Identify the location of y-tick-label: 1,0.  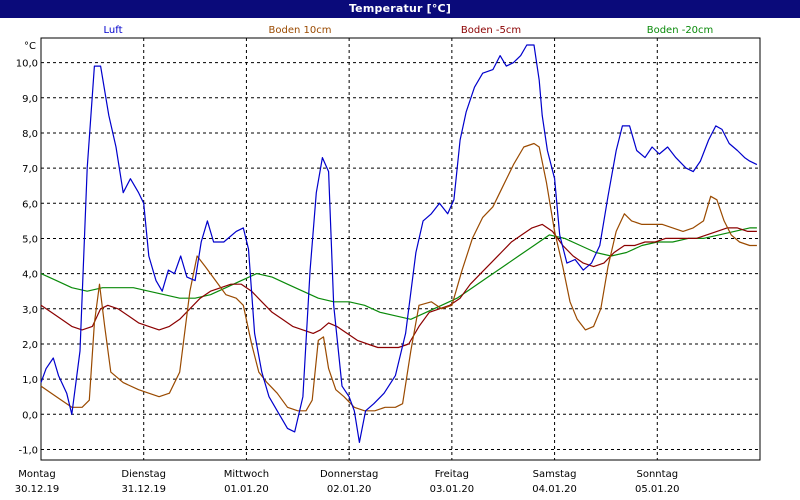
(30, 380).